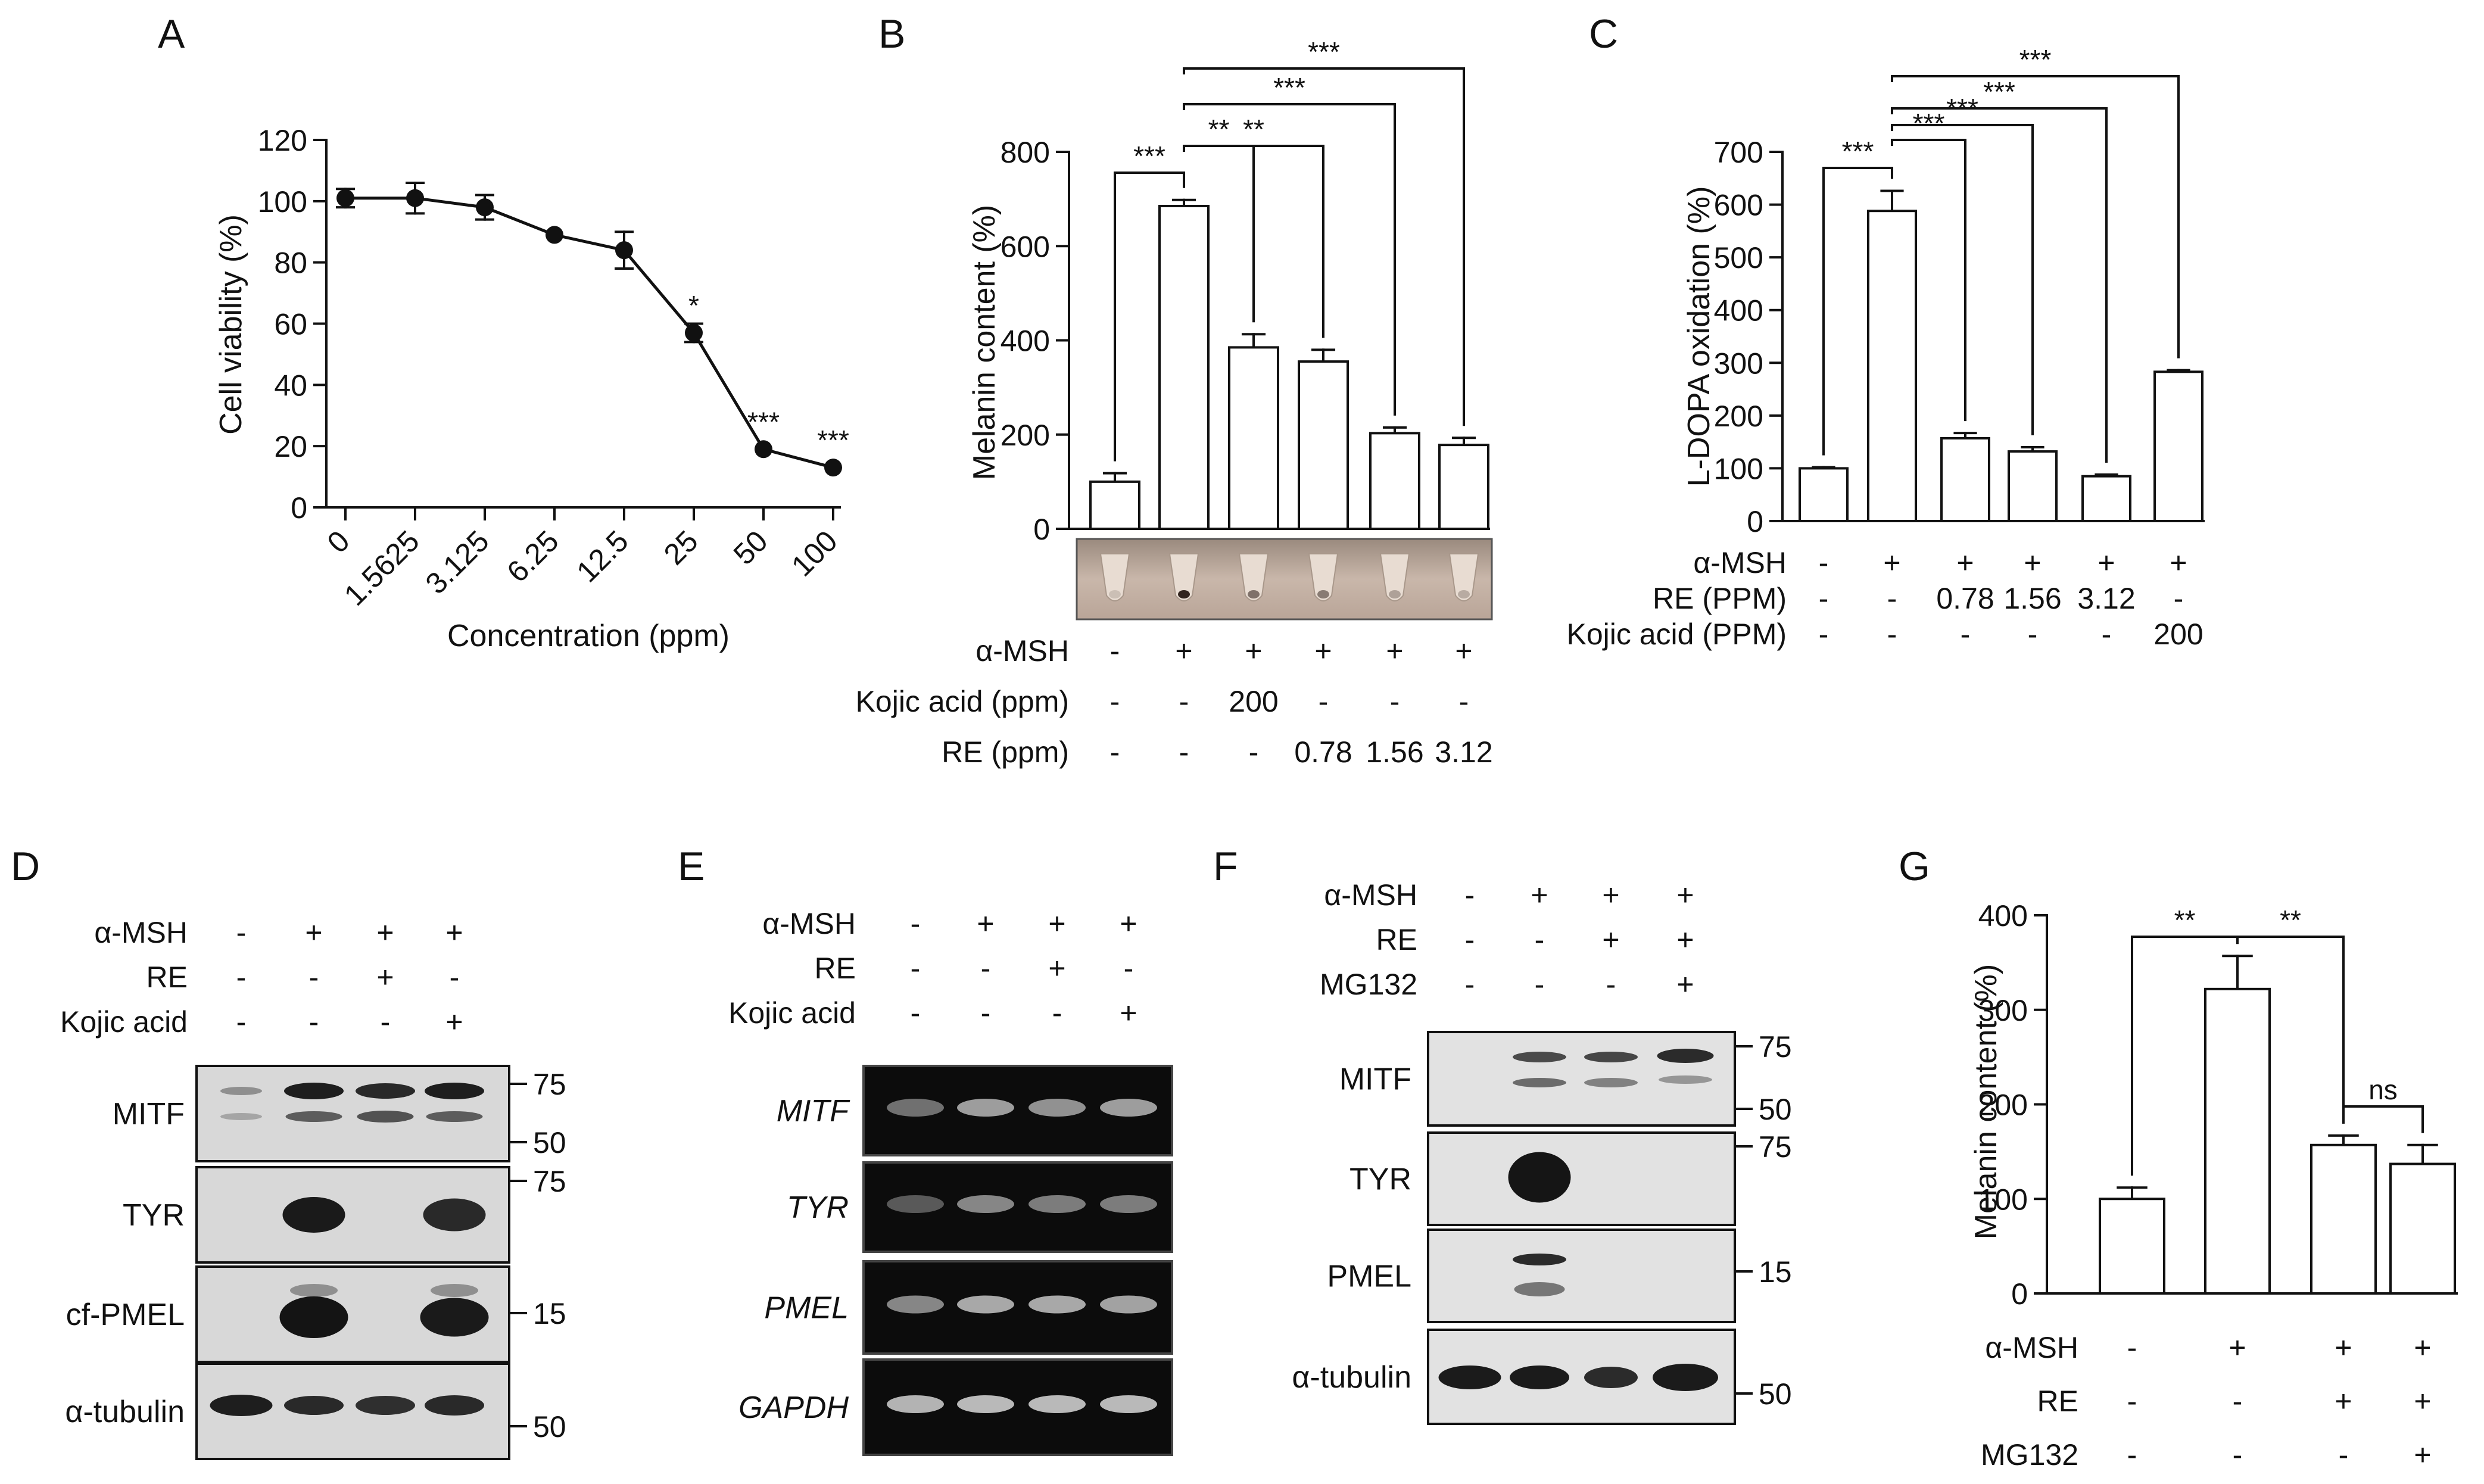 Image resolution: width=2484 pixels, height=1484 pixels. What do you see at coordinates (814, 1111) in the screenshot?
I see `gel-row-label: MITF` at bounding box center [814, 1111].